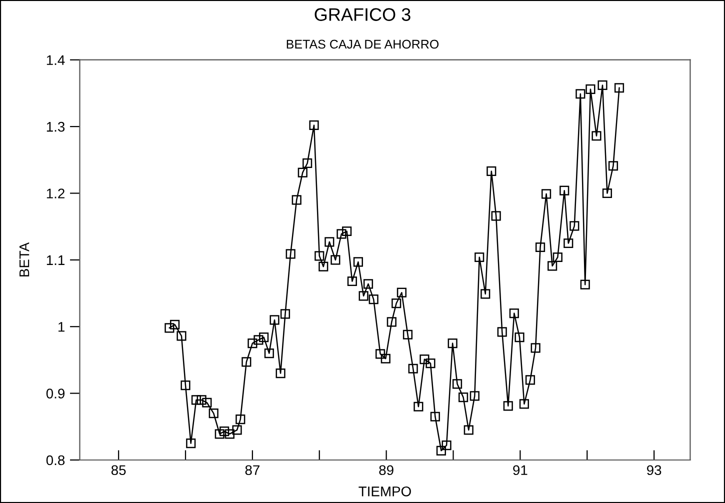 The image size is (725, 503). What do you see at coordinates (362, 14) in the screenshot?
I see `chart-title: GRAFICO 3` at bounding box center [362, 14].